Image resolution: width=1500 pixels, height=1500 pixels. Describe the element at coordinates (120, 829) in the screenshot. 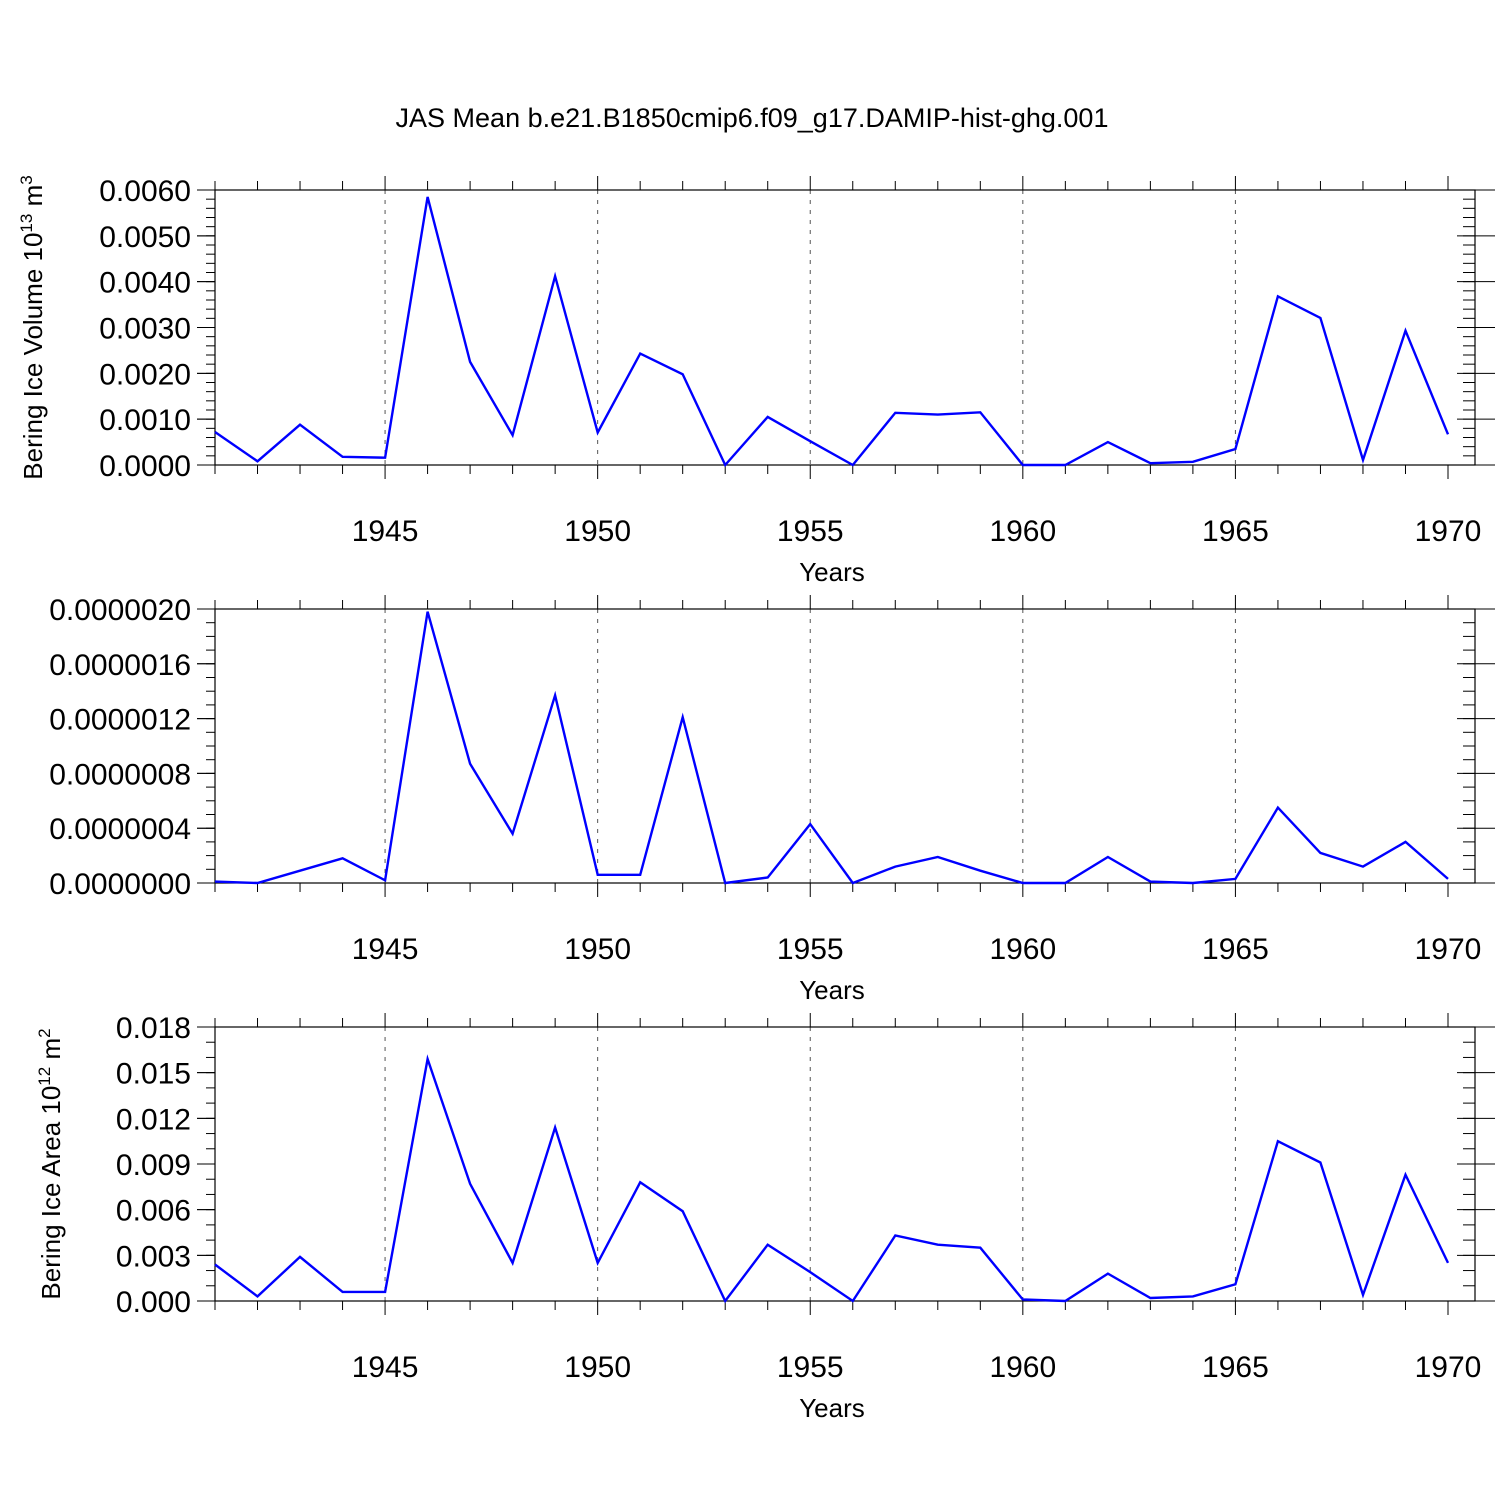

I see `y-tick-label-0.0000004: 0.0000004` at that location.